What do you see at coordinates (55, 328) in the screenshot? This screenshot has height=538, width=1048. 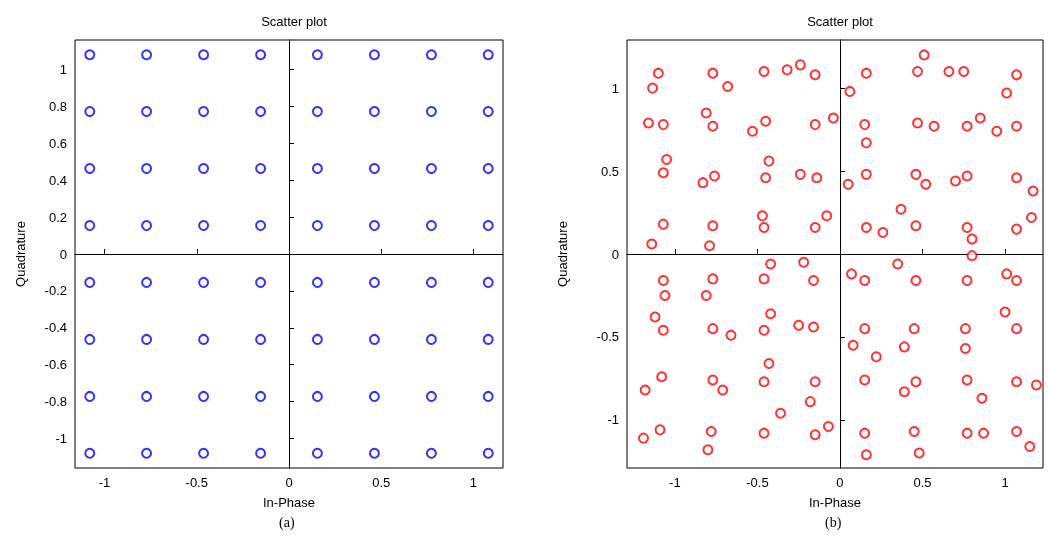 I see `y-tick-label: -0.4` at bounding box center [55, 328].